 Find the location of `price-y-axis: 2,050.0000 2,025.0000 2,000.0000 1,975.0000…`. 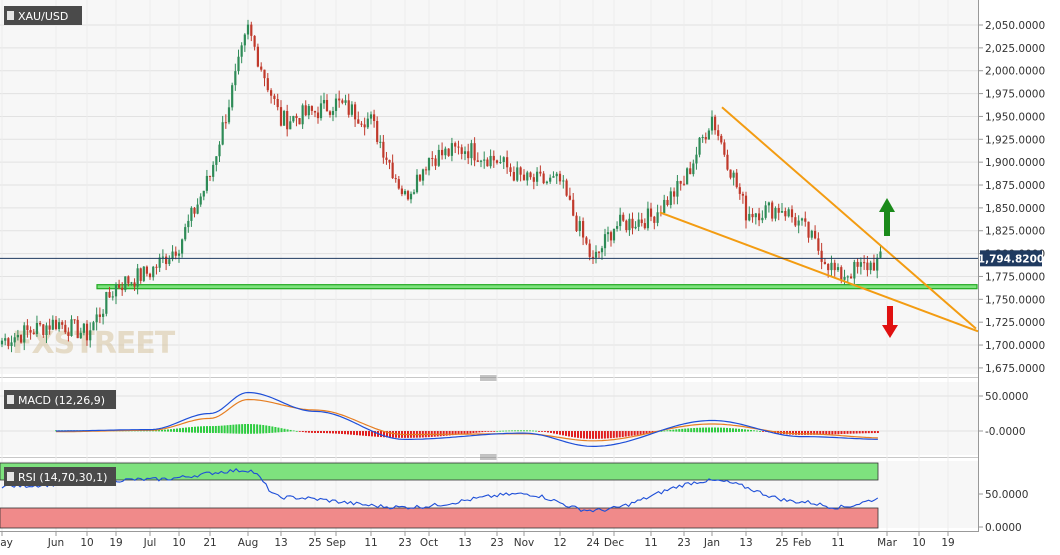

price-y-axis: 2,050.0000 2,025.0000 2,000.0000 1,975.0000… is located at coordinates (1011, 197).